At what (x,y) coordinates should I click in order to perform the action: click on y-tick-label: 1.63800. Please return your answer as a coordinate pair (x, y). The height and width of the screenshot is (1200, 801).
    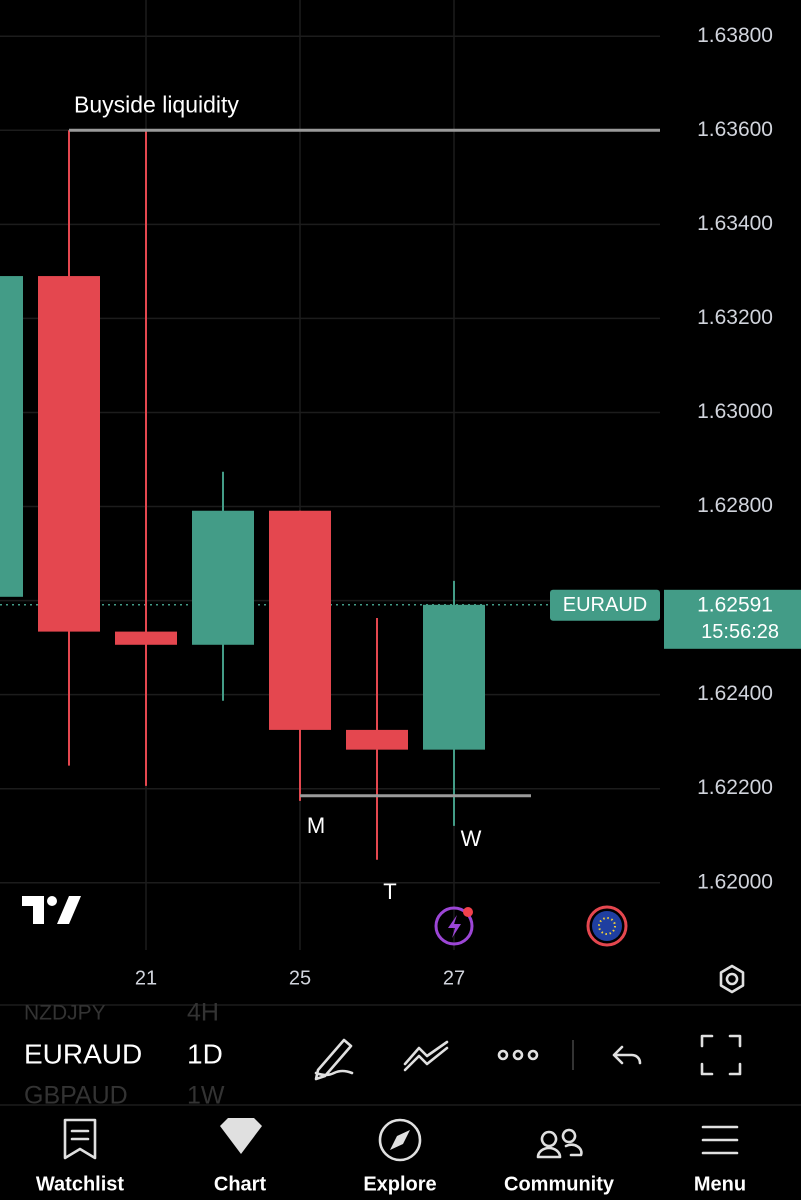
    Looking at the image, I should click on (735, 35).